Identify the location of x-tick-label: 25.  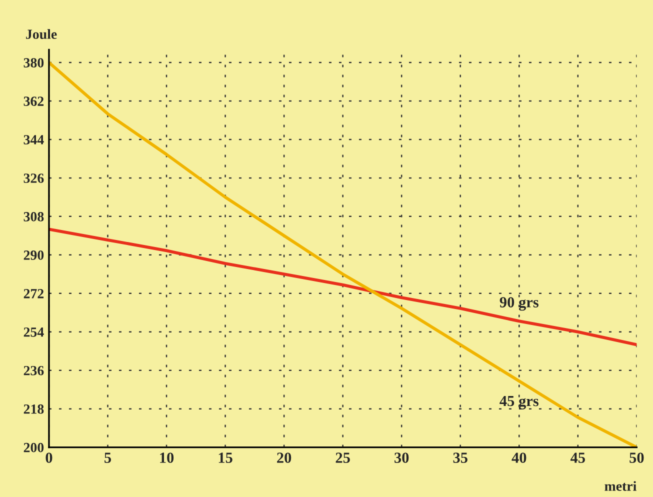
(343, 457).